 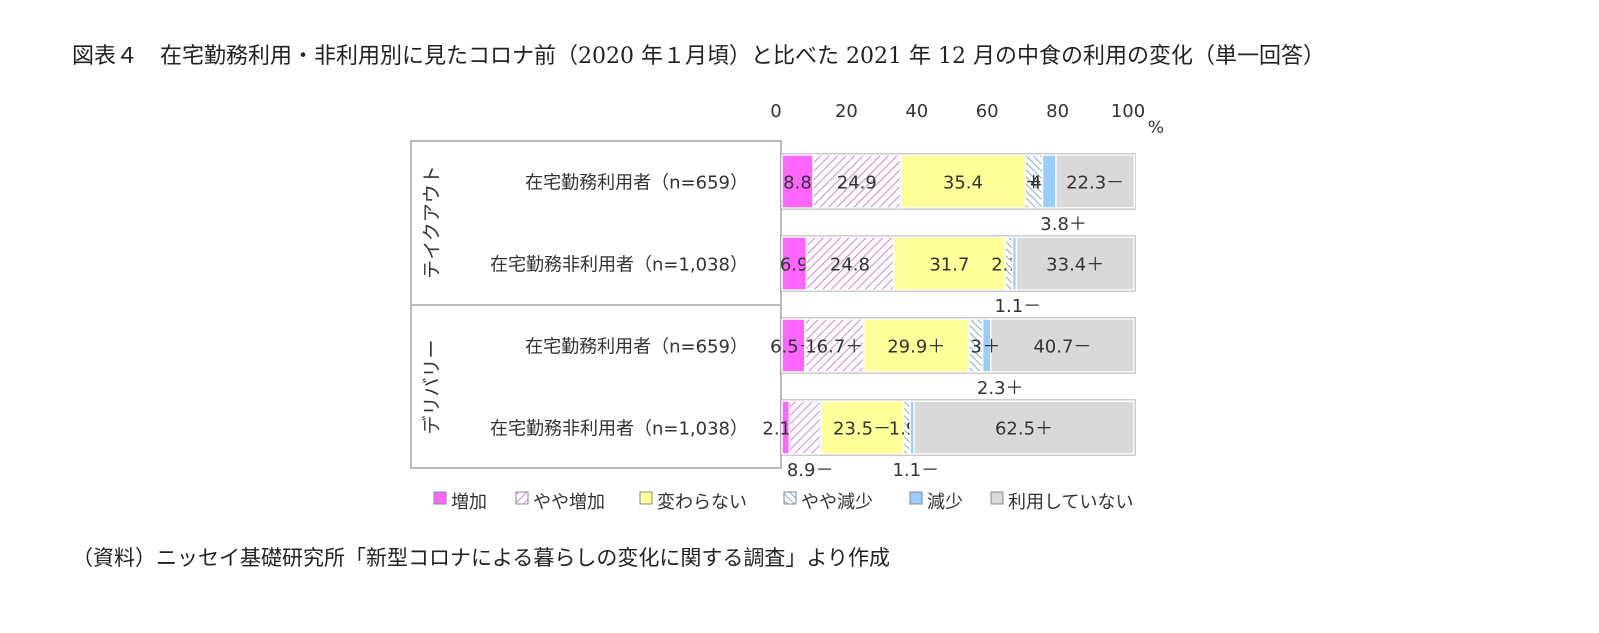 I want to click on data-label: 33.4＋, so click(x=1075, y=265).